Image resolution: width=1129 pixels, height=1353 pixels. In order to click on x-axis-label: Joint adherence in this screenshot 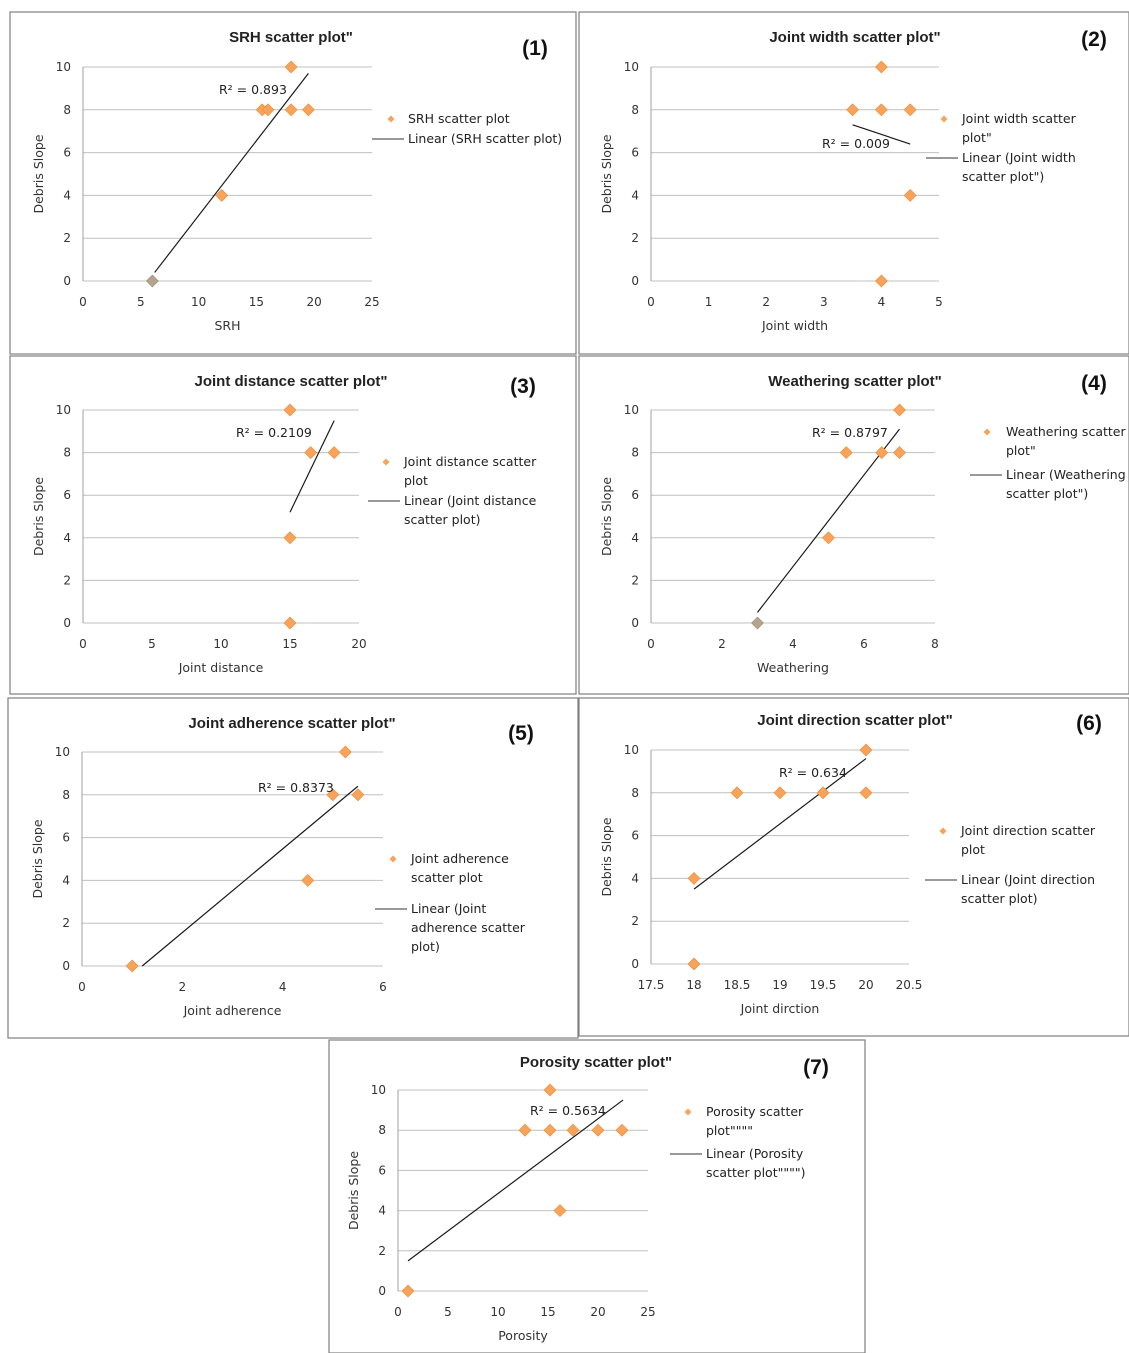, I will do `click(232, 1010)`.